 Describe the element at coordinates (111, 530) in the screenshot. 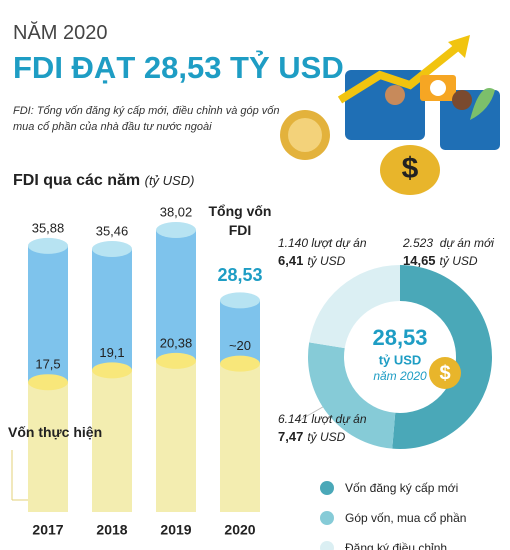

I see `x-tick-label: 2018` at that location.